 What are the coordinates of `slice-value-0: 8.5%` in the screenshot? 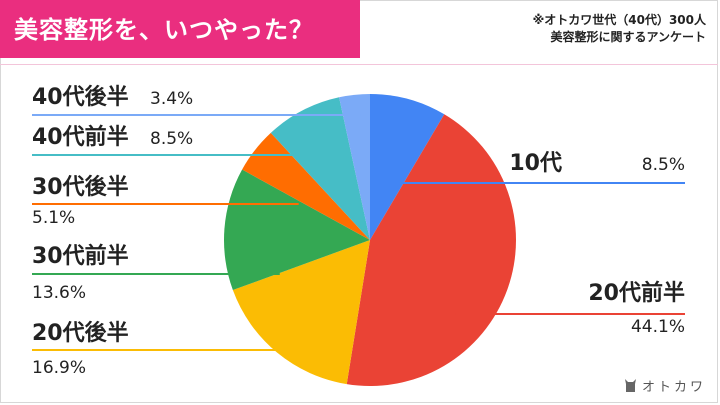 It's located at (663, 165).